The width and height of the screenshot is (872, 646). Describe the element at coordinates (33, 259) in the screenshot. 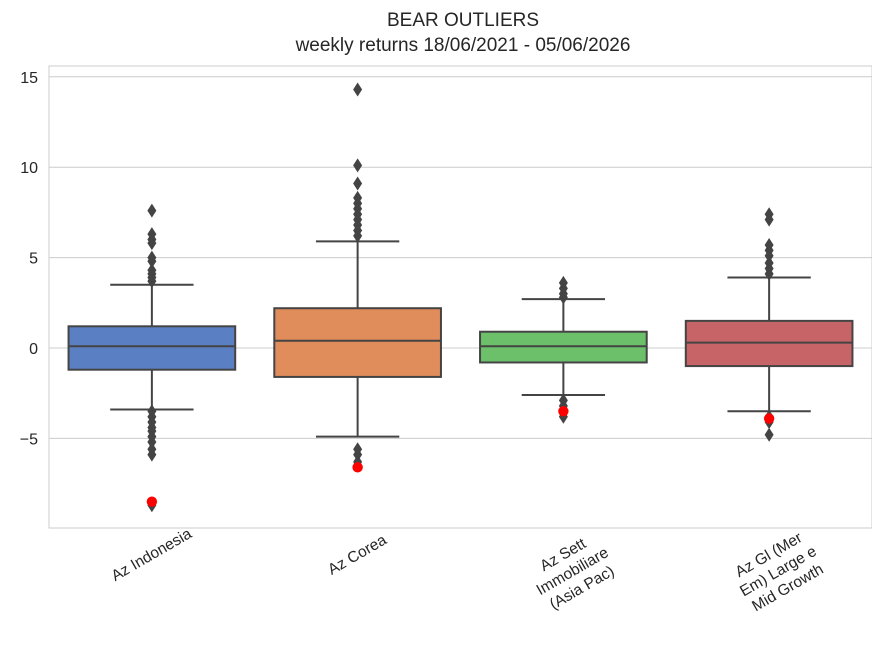

I see `y-tick-label: 5` at that location.